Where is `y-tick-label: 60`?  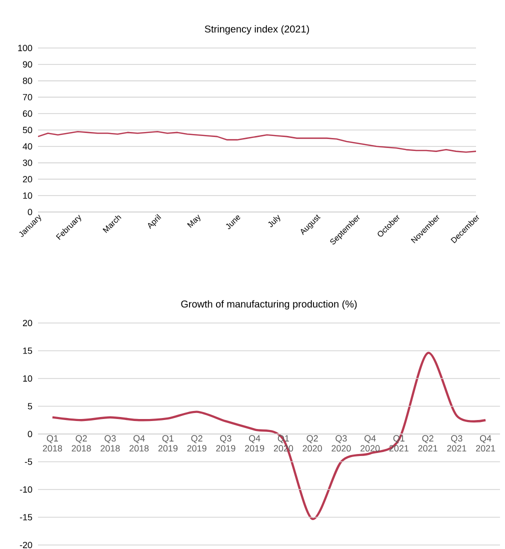 y-tick-label: 60 is located at coordinates (27, 113).